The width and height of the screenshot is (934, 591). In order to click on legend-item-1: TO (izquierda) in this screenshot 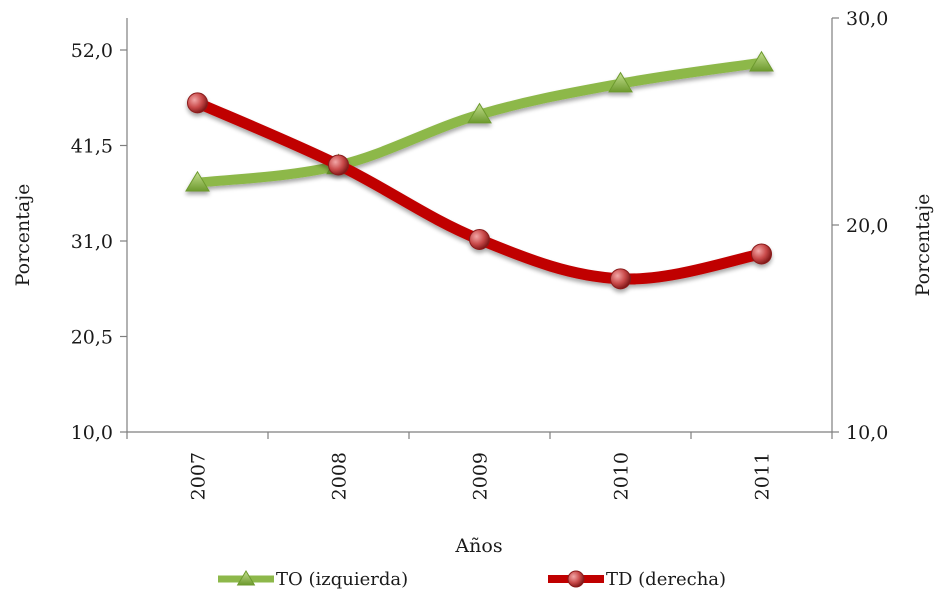, I will do `click(313, 579)`.